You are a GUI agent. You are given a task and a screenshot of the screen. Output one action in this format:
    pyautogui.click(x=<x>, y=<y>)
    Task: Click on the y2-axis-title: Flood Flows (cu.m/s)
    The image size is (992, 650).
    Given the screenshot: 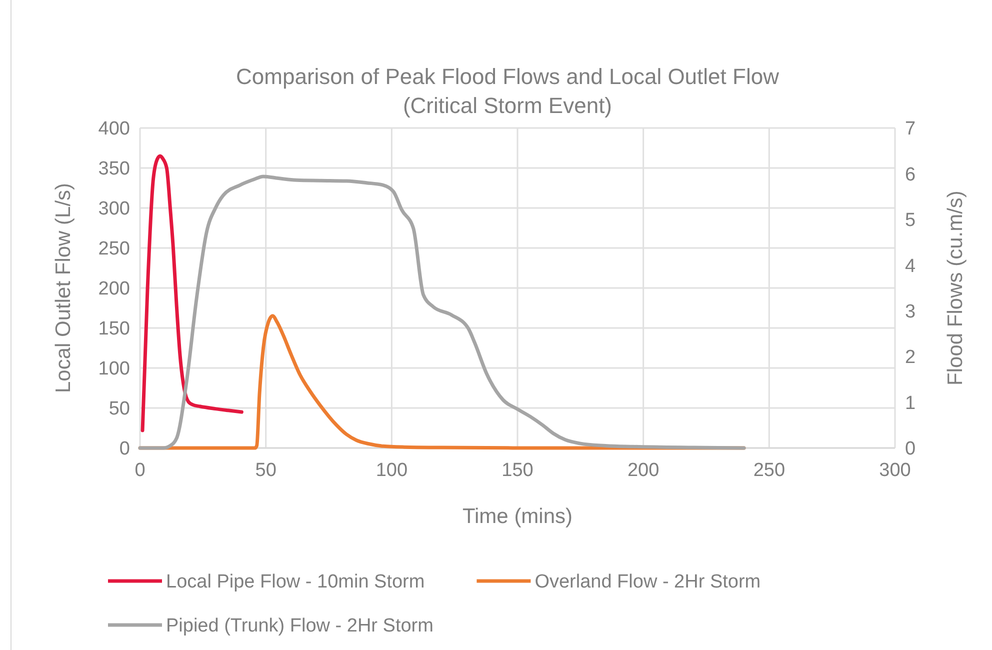 What is the action you would take?
    pyautogui.click(x=955, y=288)
    